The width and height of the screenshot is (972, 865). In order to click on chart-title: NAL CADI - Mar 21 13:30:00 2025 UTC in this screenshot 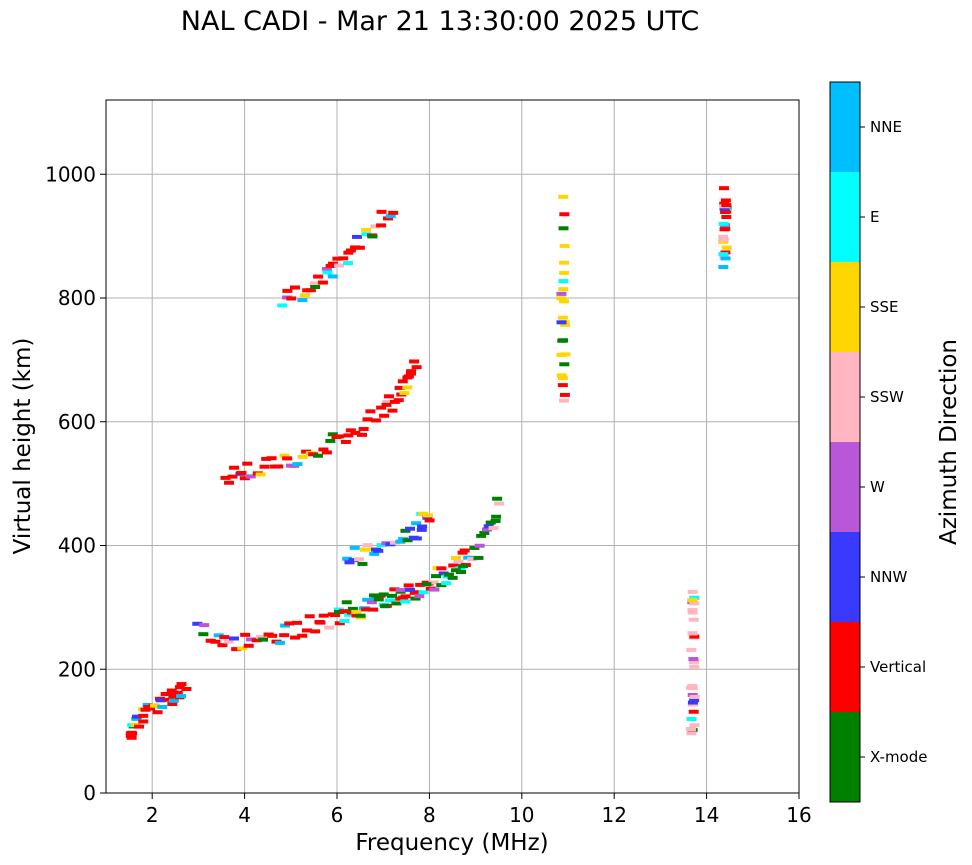, I will do `click(440, 21)`.